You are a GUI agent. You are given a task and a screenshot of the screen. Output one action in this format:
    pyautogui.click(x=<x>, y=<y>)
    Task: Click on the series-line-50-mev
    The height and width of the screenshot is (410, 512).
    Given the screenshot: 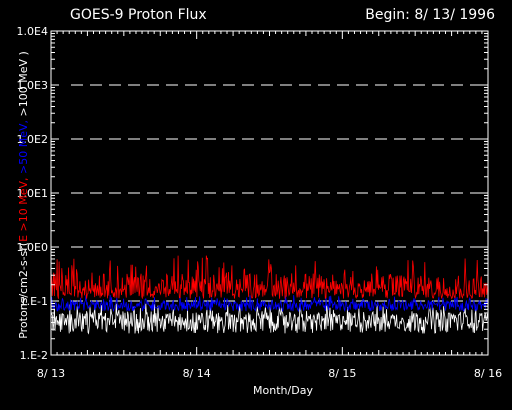 What is the action you would take?
    pyautogui.click(x=269, y=303)
    